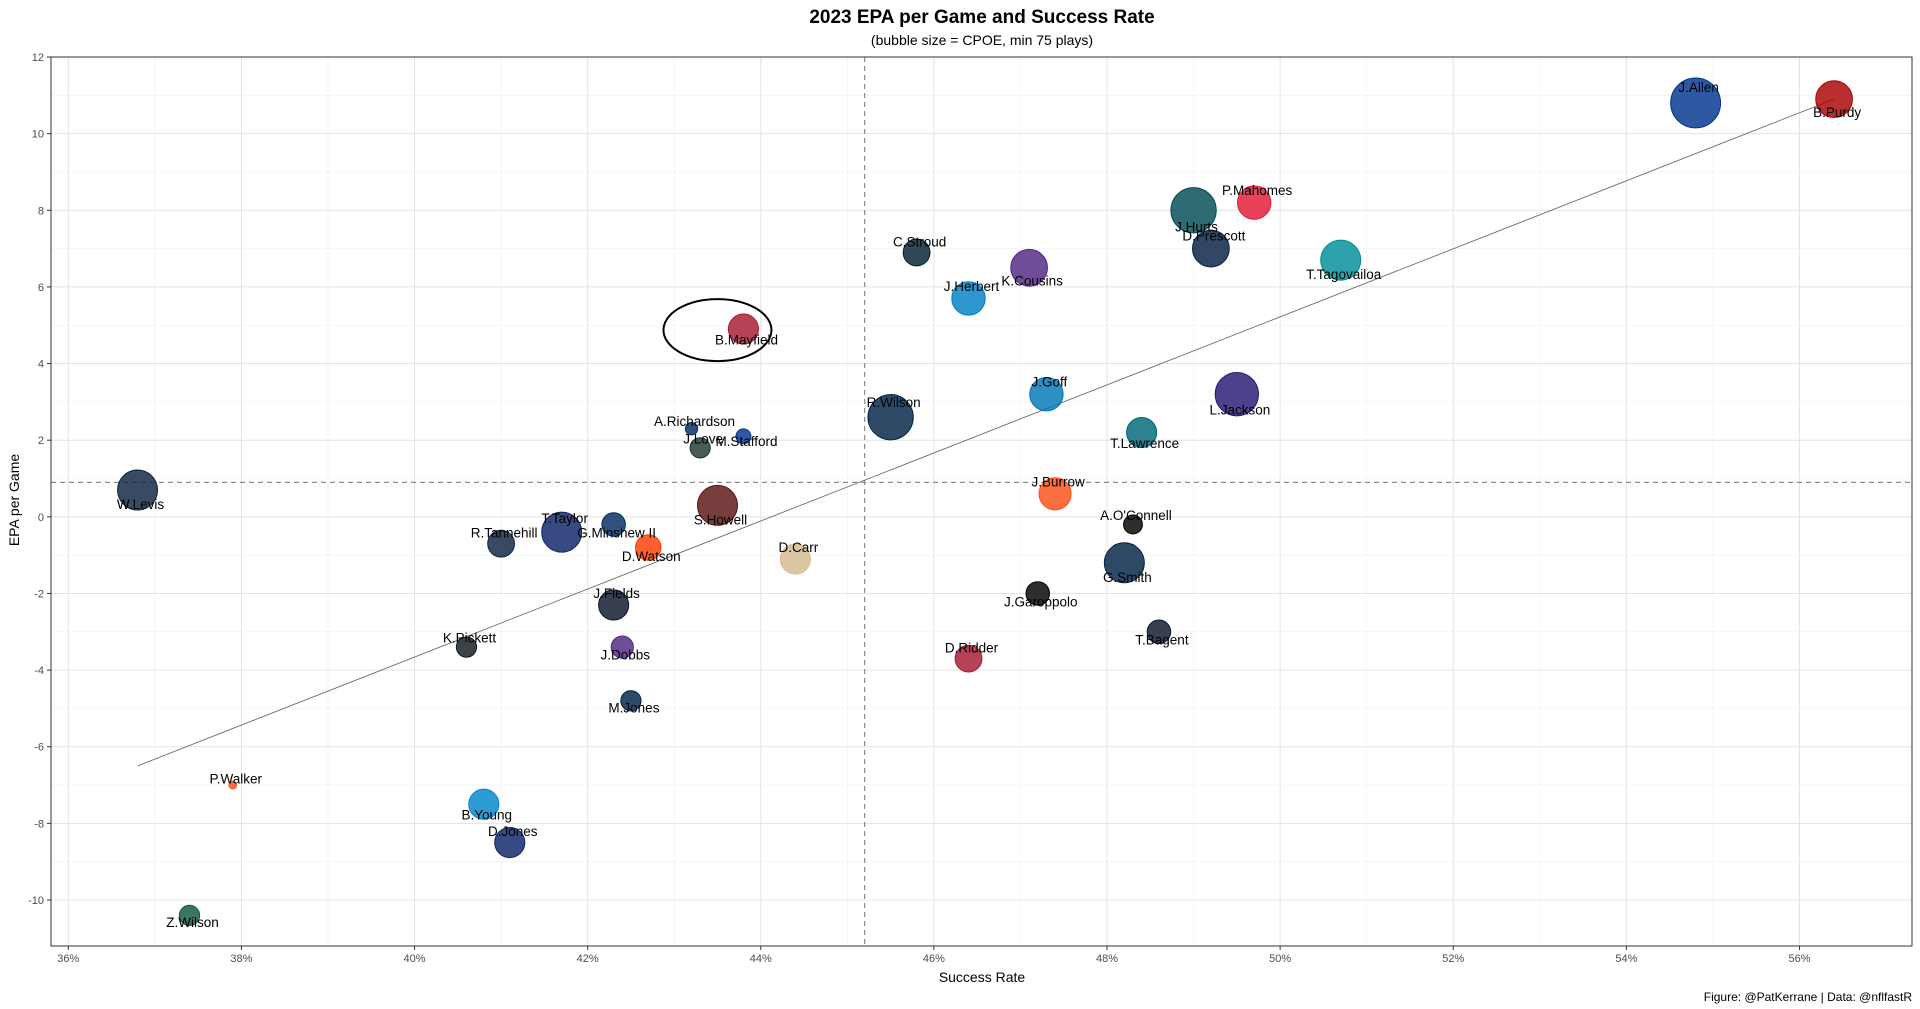 Image resolution: width=1920 pixels, height=1009 pixels. I want to click on point-label: B.Young, so click(487, 815).